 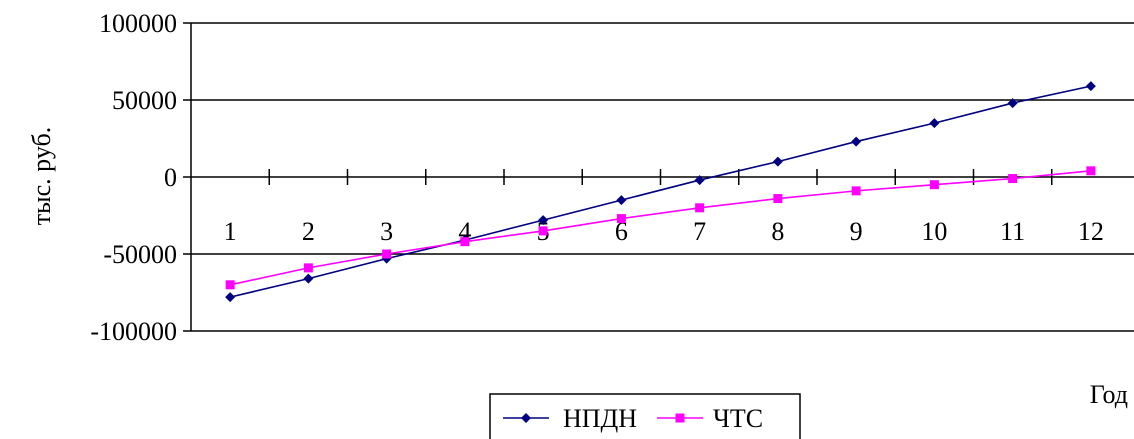 I want to click on x-tick-label: 10, so click(x=934, y=231).